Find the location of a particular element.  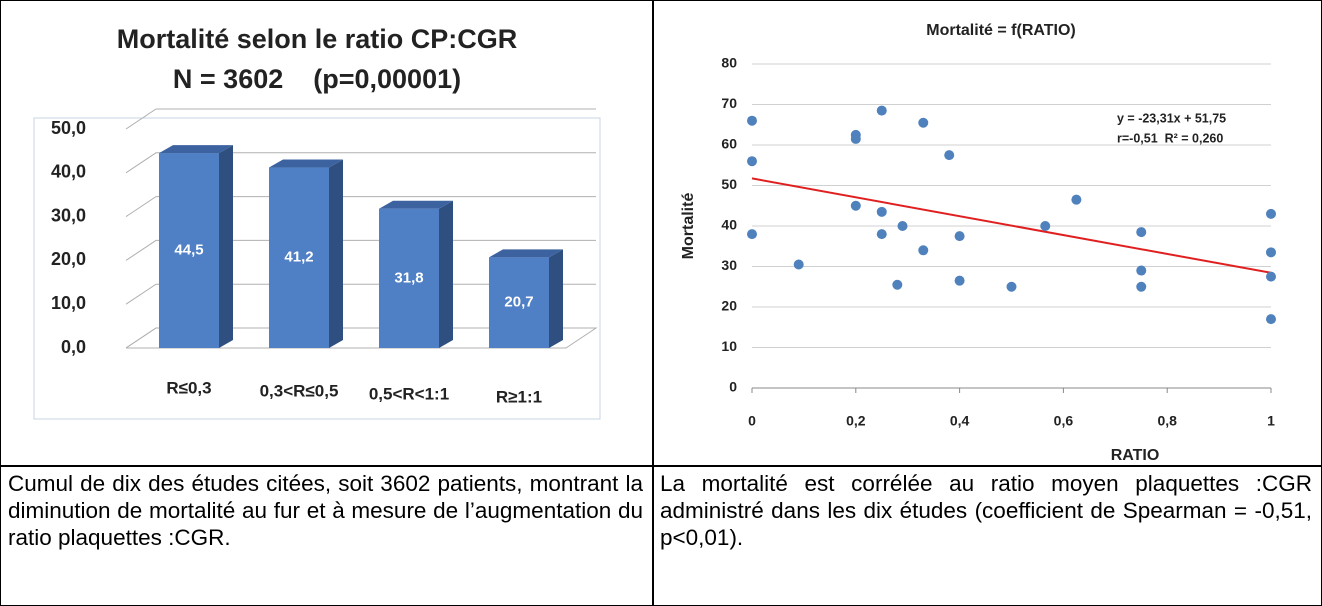

y-tick-label: 20 is located at coordinates (729, 306).